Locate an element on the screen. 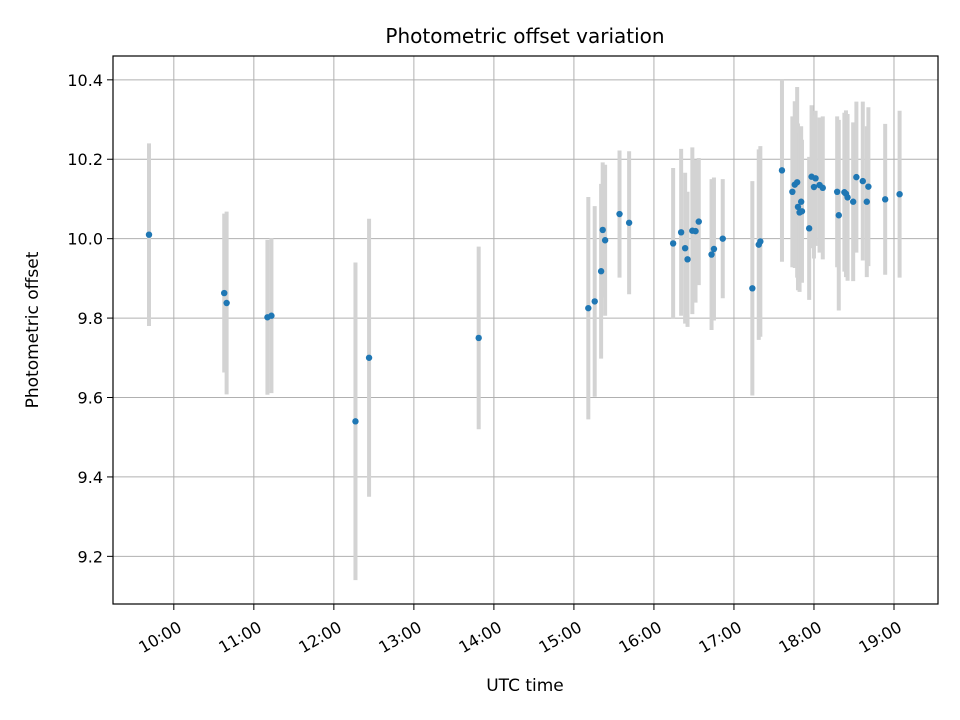 This screenshot has height=720, width=960. y-tick-label: 9.6 is located at coordinates (90, 398).